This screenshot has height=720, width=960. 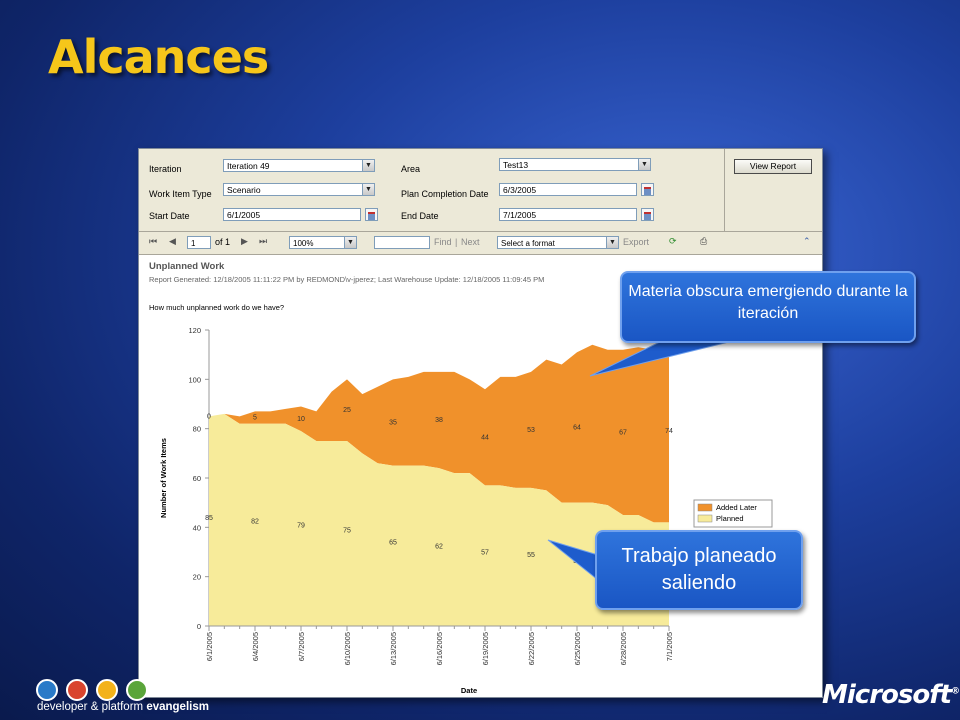 I want to click on x-tick-label: 6/28/2005, so click(x=623, y=648).